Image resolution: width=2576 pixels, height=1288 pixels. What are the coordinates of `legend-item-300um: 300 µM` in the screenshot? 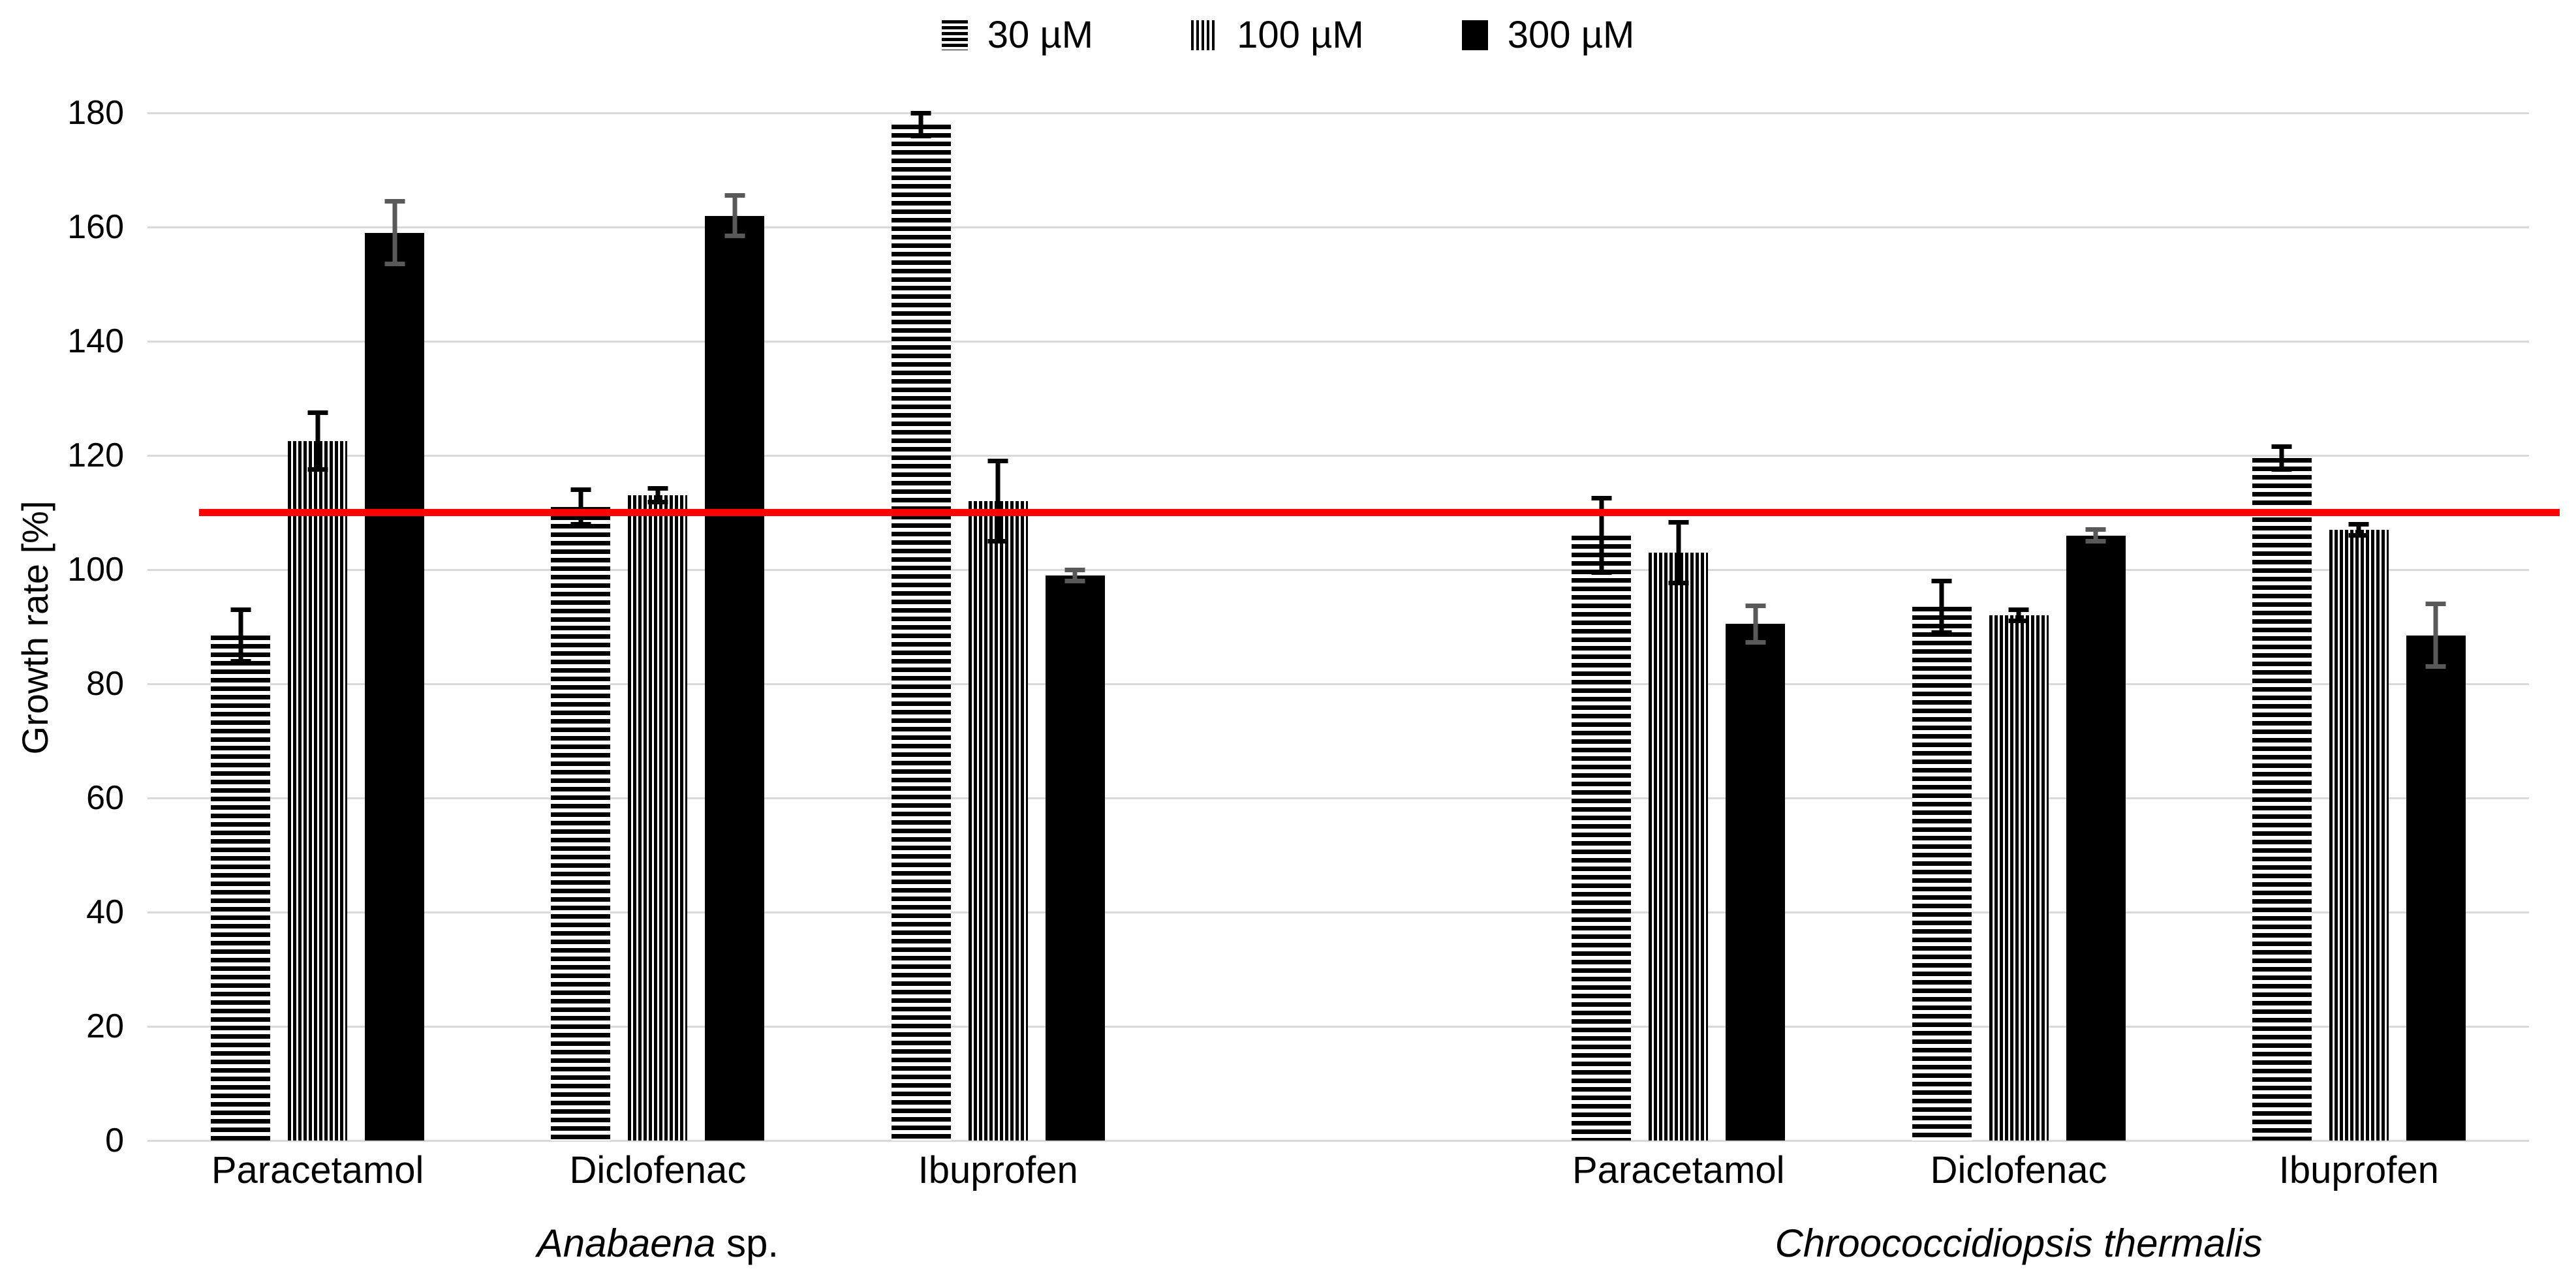 It's located at (1548, 35).